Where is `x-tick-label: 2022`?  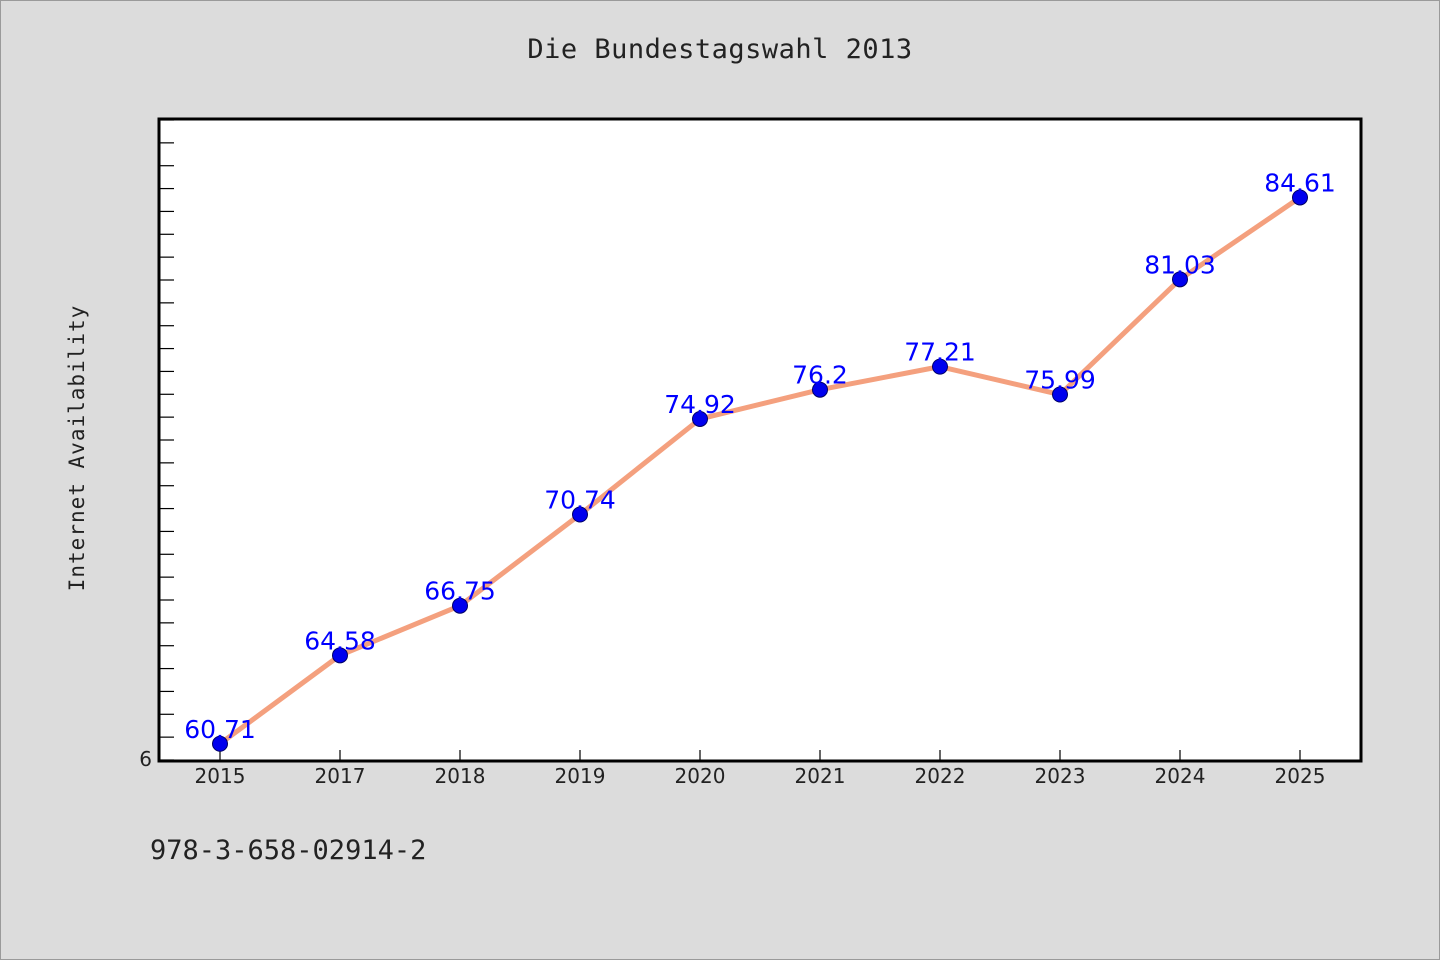 x-tick-label: 2022 is located at coordinates (940, 776).